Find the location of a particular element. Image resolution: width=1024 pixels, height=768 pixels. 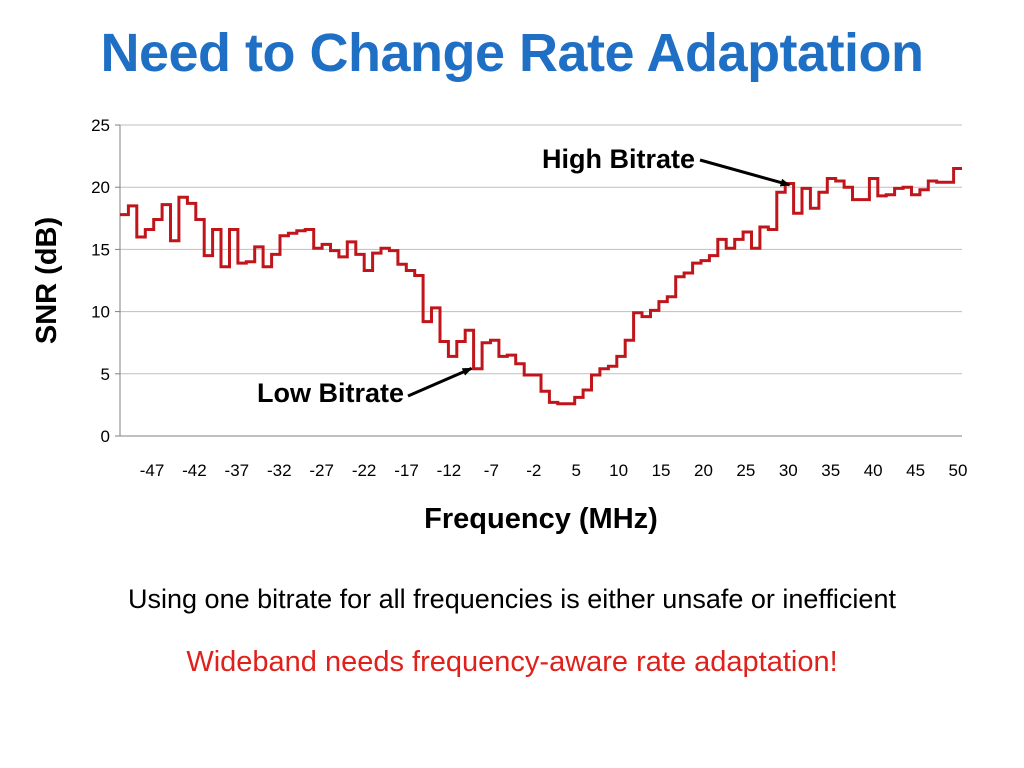

x-tick-label: 40 is located at coordinates (873, 470).